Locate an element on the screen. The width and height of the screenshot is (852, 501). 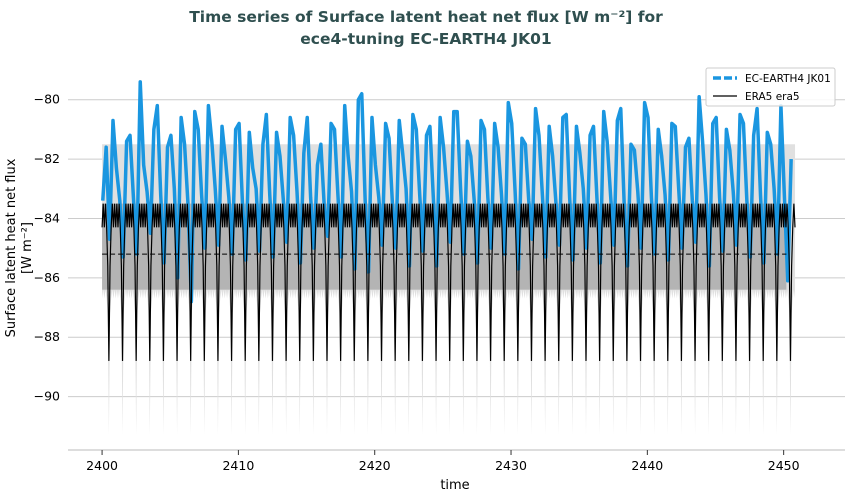
legend: EC-EARTH4 JK01 ERA5 era5 is located at coordinates (770, 87).